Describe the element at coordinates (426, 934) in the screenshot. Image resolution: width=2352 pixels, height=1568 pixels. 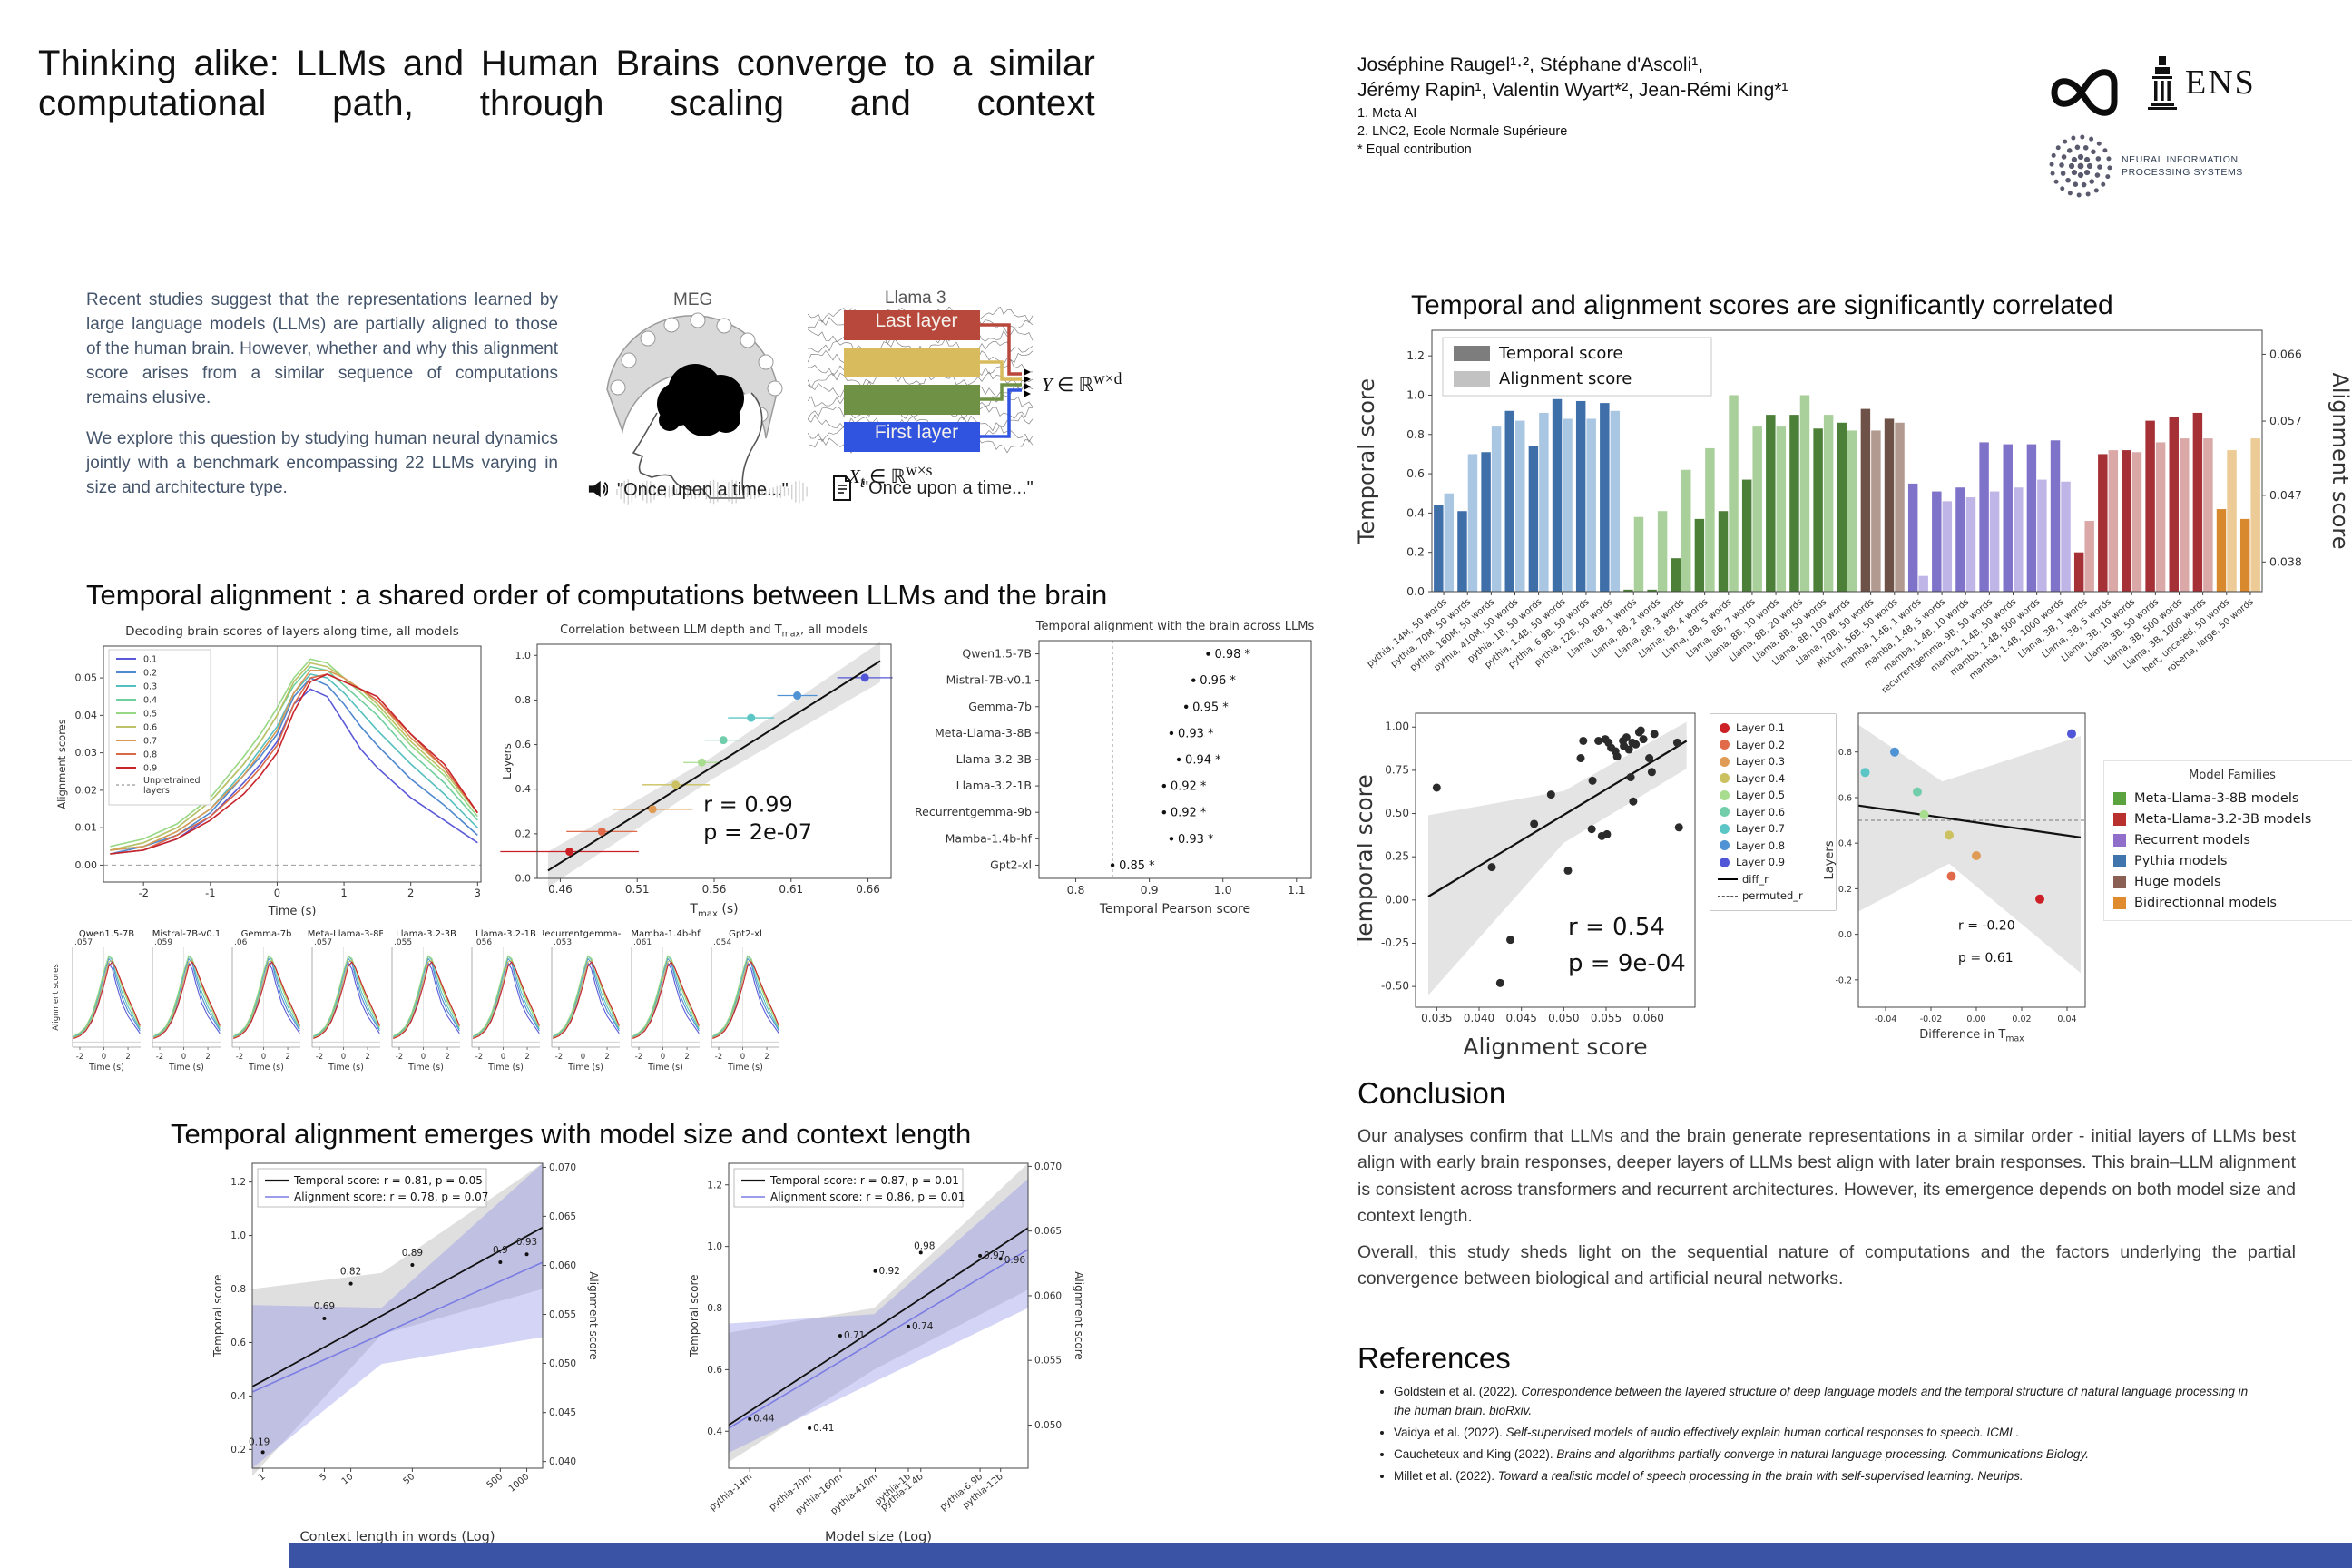
I see `svg-text: Llama-3.2-3B` at that location.